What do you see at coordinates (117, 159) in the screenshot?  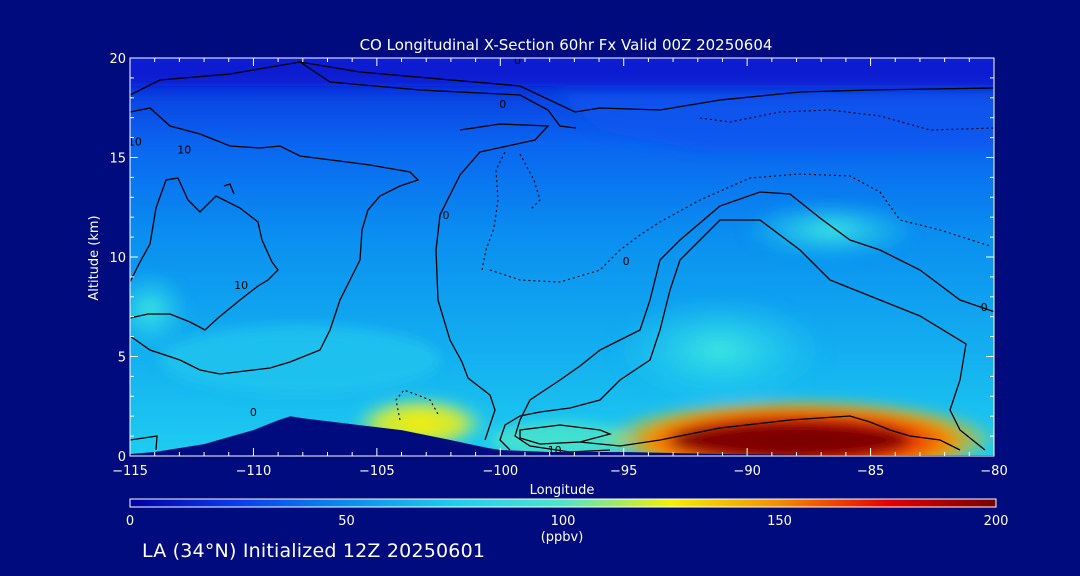 I see `y-tick-label: 15` at bounding box center [117, 159].